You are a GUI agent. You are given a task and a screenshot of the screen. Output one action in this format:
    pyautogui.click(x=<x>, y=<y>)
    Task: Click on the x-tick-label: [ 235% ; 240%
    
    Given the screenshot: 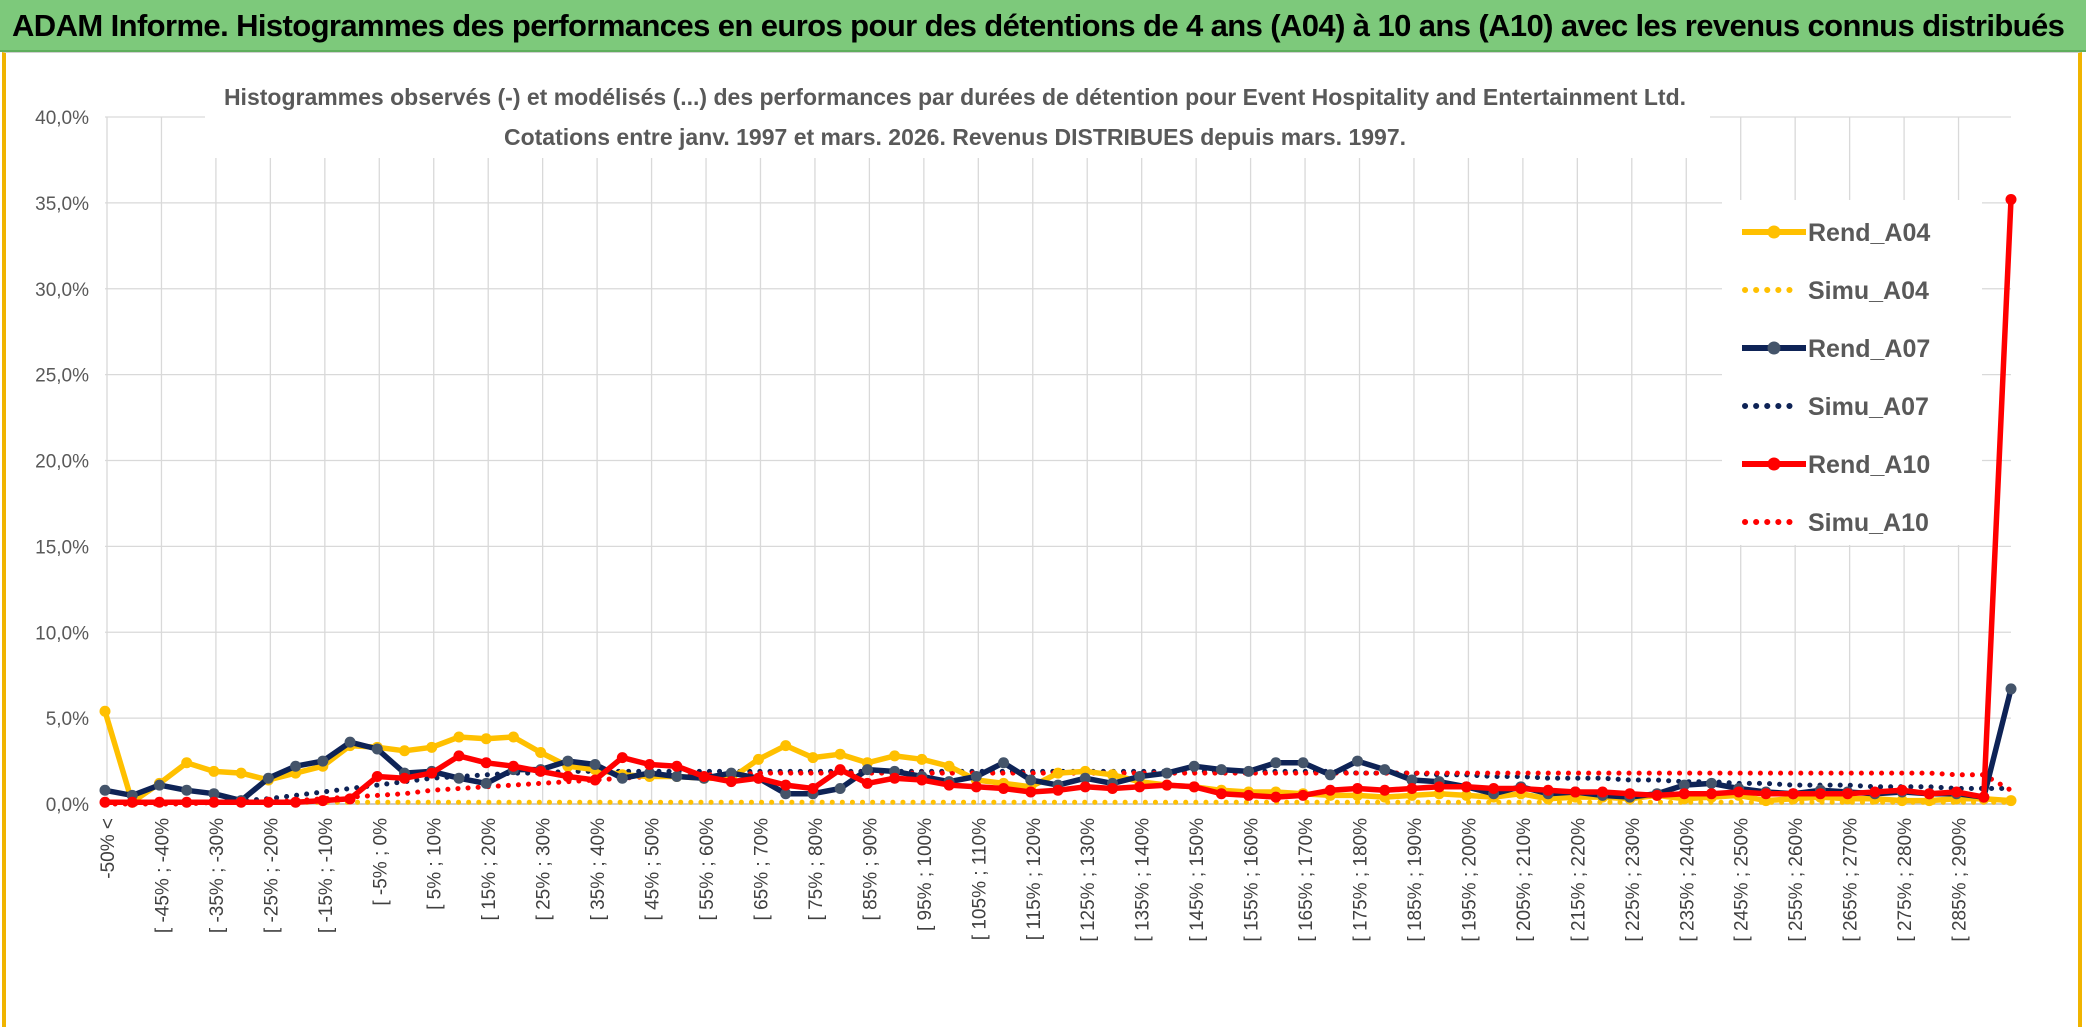 What is the action you would take?
    pyautogui.click(x=1687, y=880)
    